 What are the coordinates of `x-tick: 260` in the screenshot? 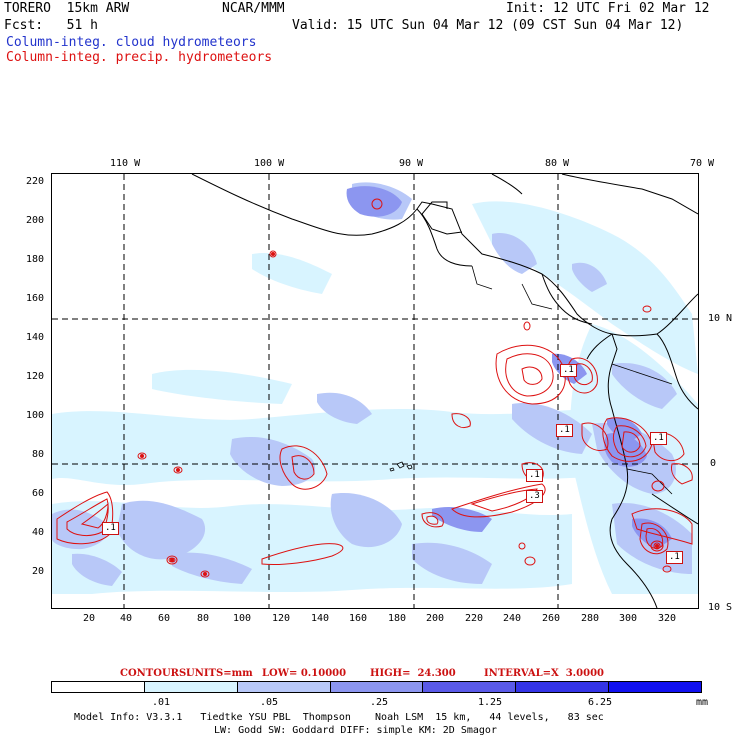 It's located at (551, 618).